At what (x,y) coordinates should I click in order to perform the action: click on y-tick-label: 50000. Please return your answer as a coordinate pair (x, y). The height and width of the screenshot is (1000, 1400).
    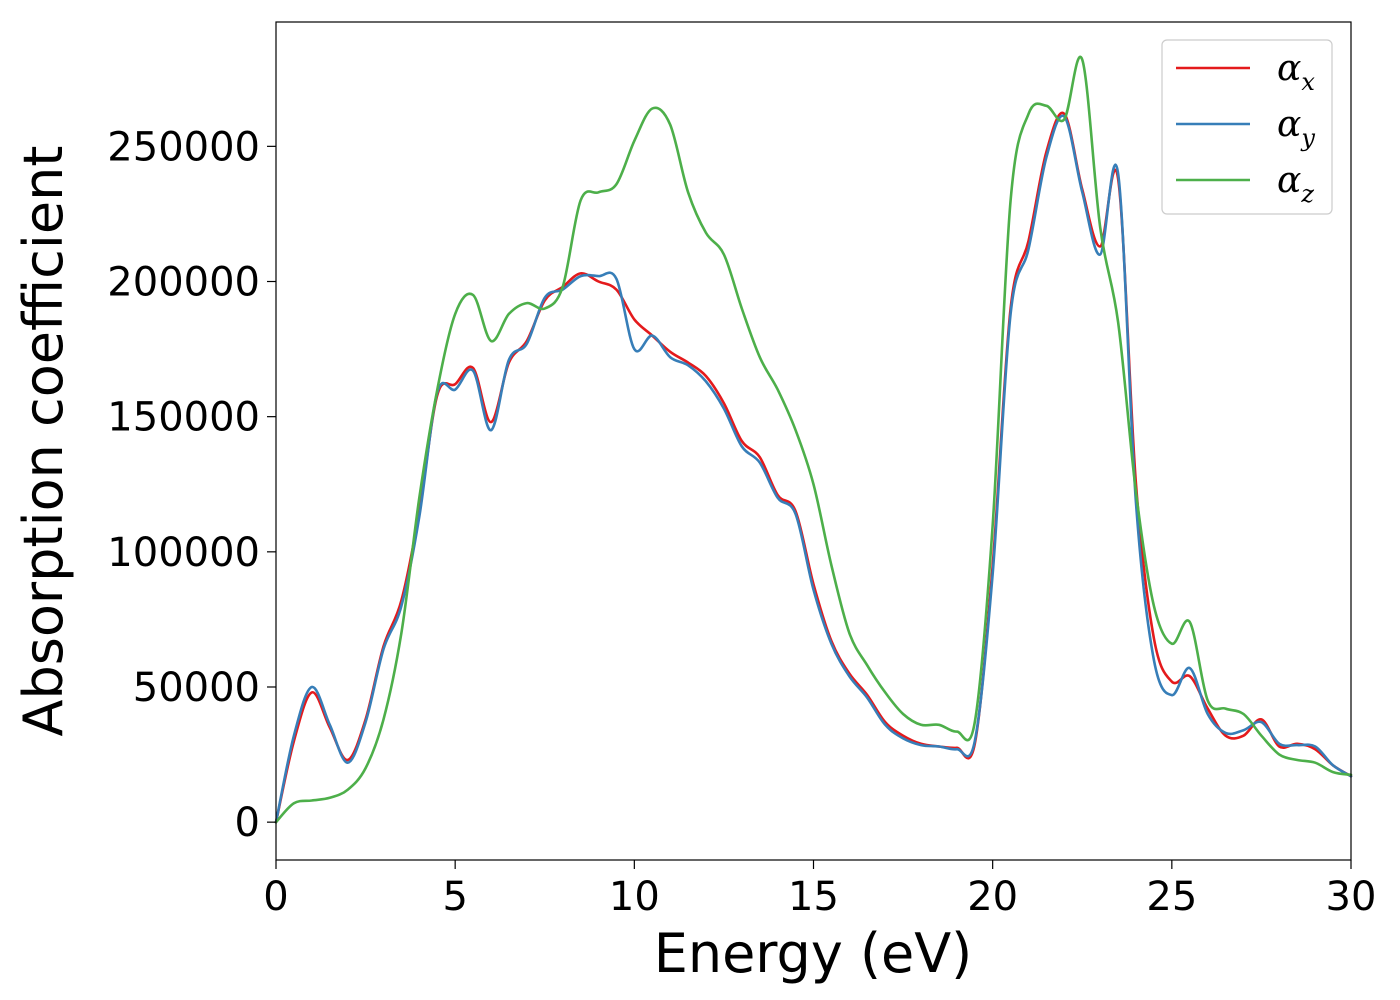
    Looking at the image, I should click on (196, 688).